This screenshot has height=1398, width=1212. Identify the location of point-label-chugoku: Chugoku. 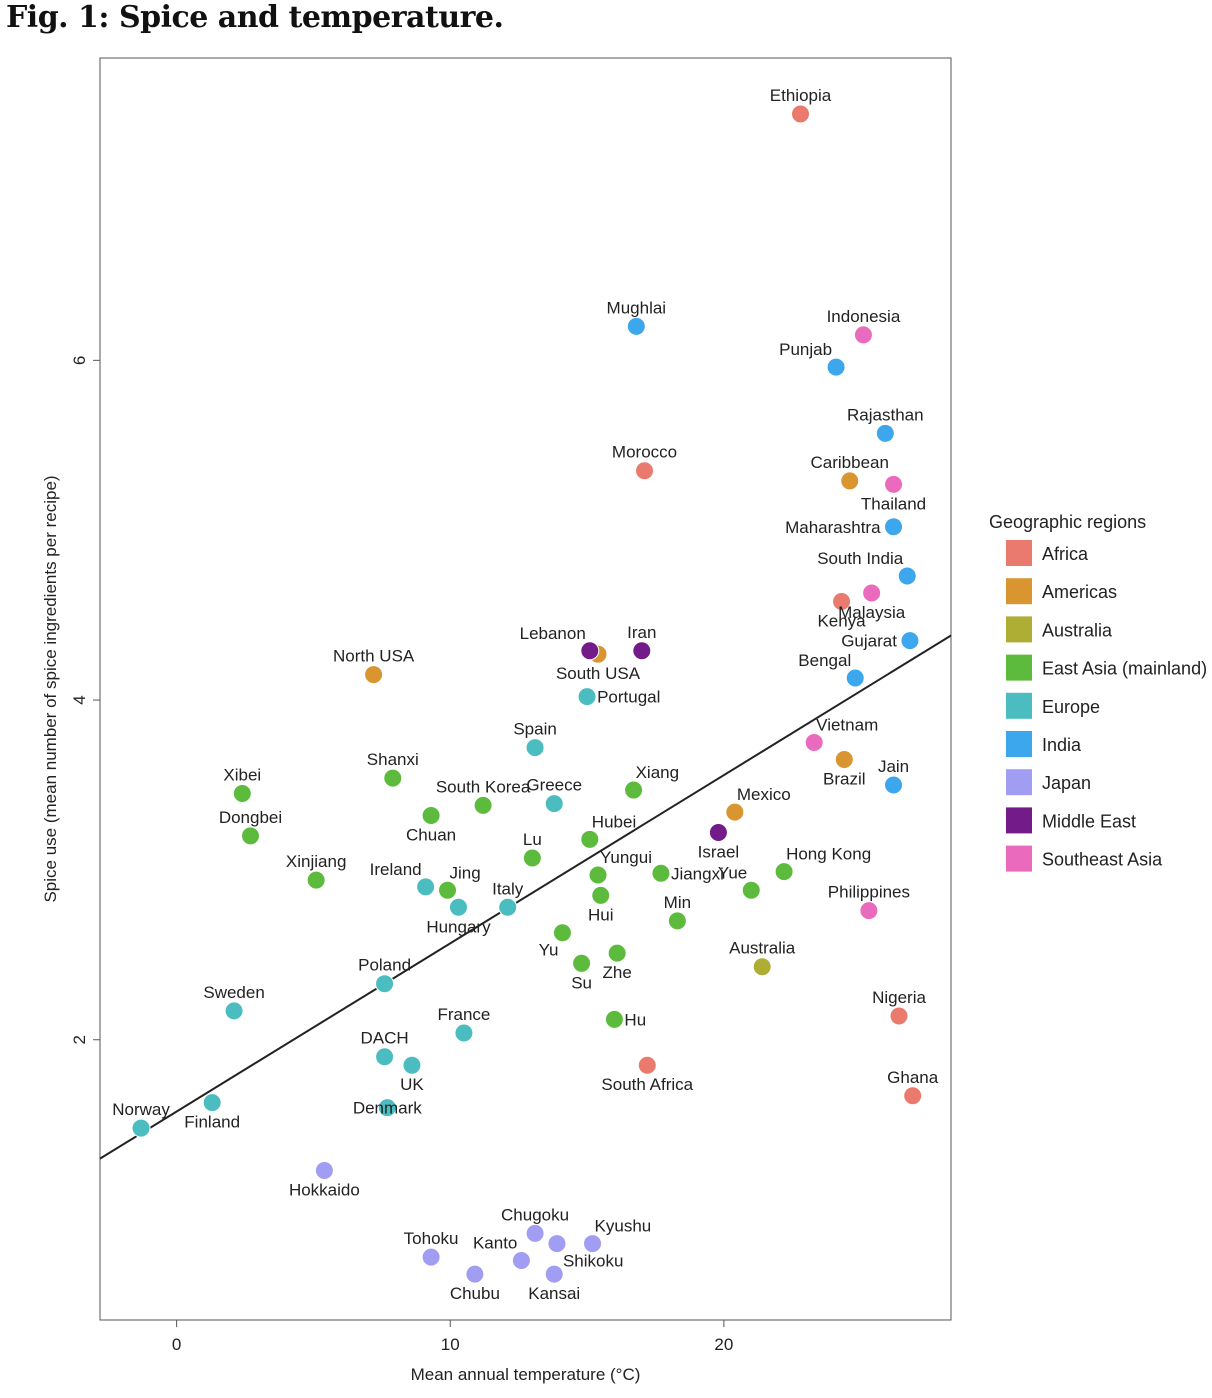
(535, 1214).